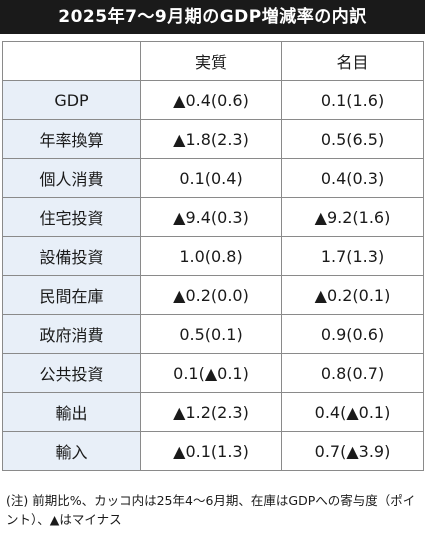 Image resolution: width=425 pixels, height=535 pixels. Describe the element at coordinates (71, 100) in the screenshot. I see `row-label: GDP` at that location.